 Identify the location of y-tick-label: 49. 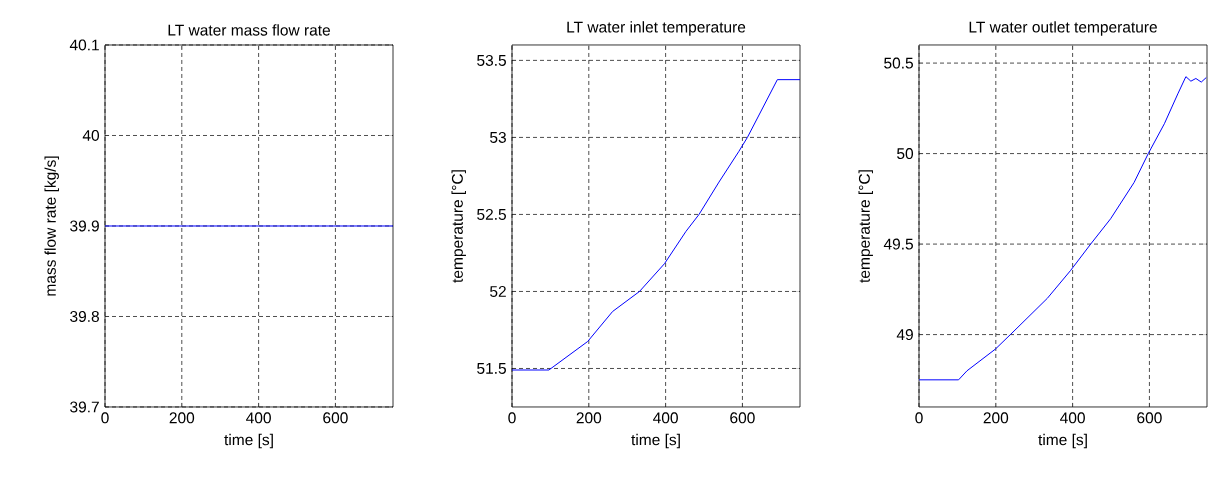
(904, 335).